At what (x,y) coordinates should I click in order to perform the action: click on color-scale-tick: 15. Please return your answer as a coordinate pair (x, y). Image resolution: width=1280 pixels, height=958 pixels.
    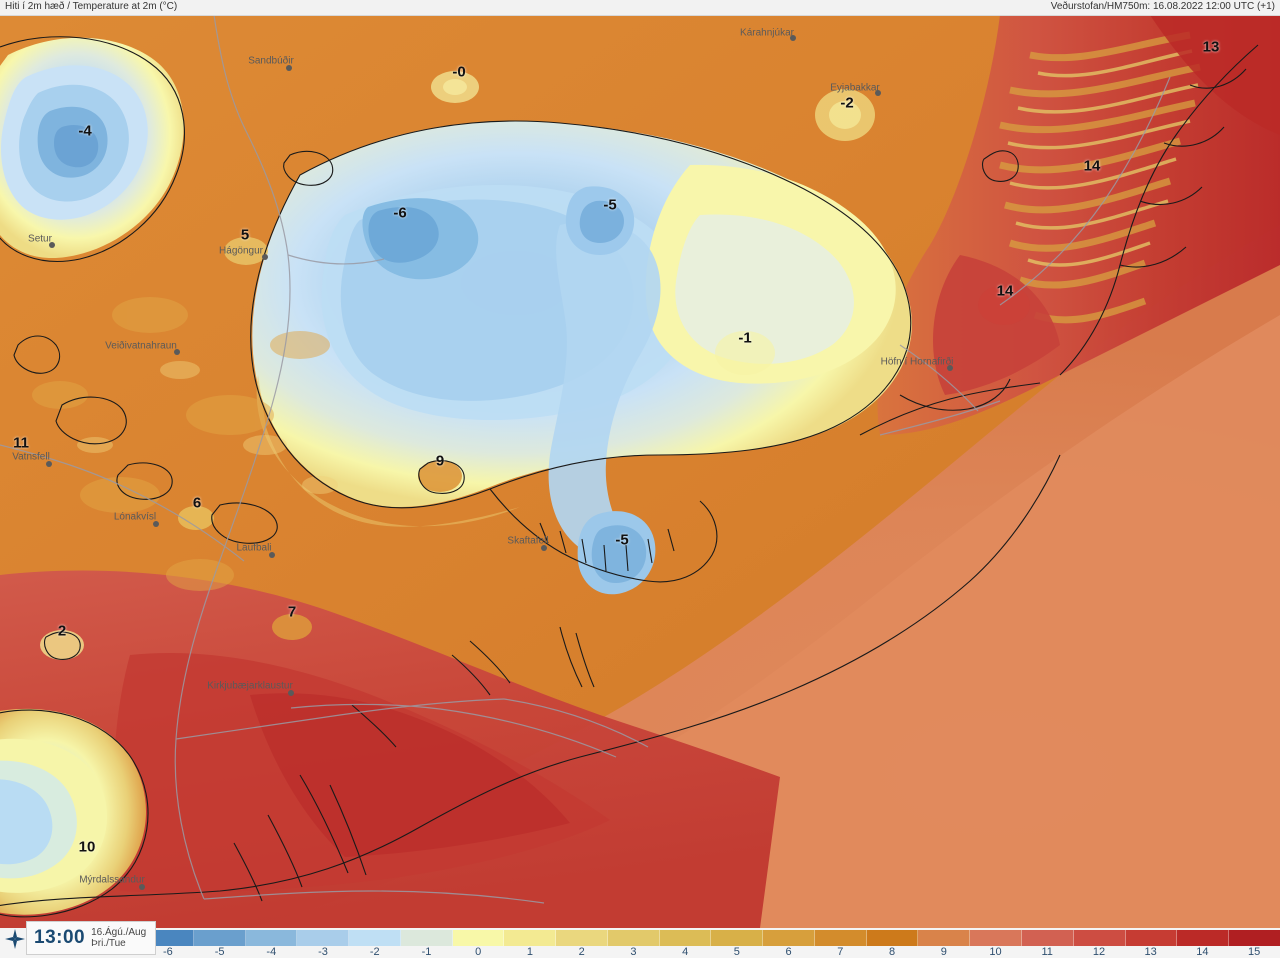
    Looking at the image, I should click on (1254, 952).